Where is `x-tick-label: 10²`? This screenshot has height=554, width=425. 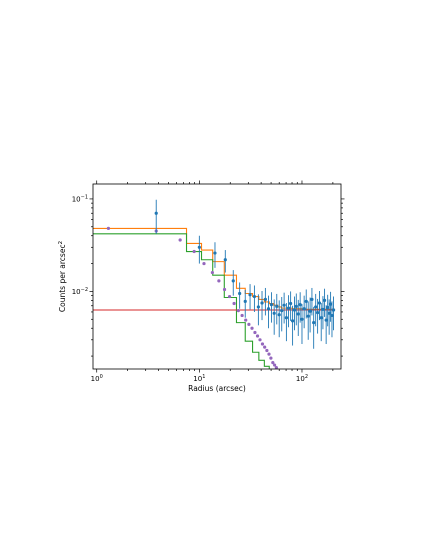 x-tick-label: 10² is located at coordinates (302, 378).